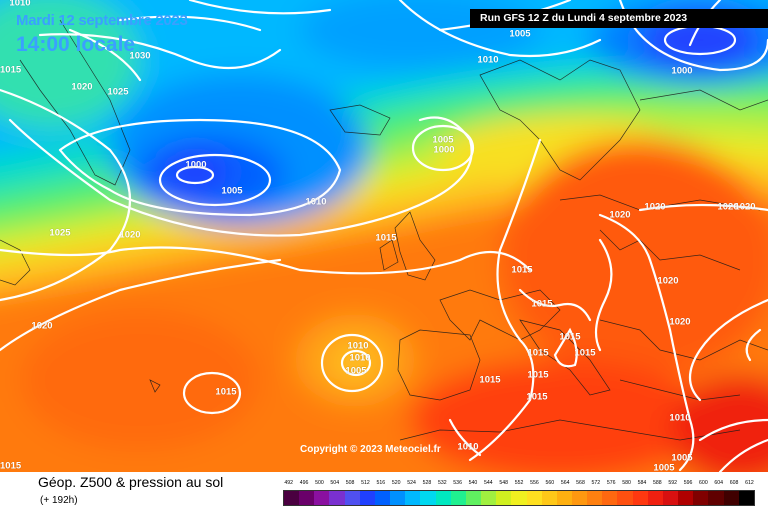 The height and width of the screenshot is (512, 768). Describe the element at coordinates (76, 44) in the screenshot. I see `forecast-time: 14:00 locale` at that location.